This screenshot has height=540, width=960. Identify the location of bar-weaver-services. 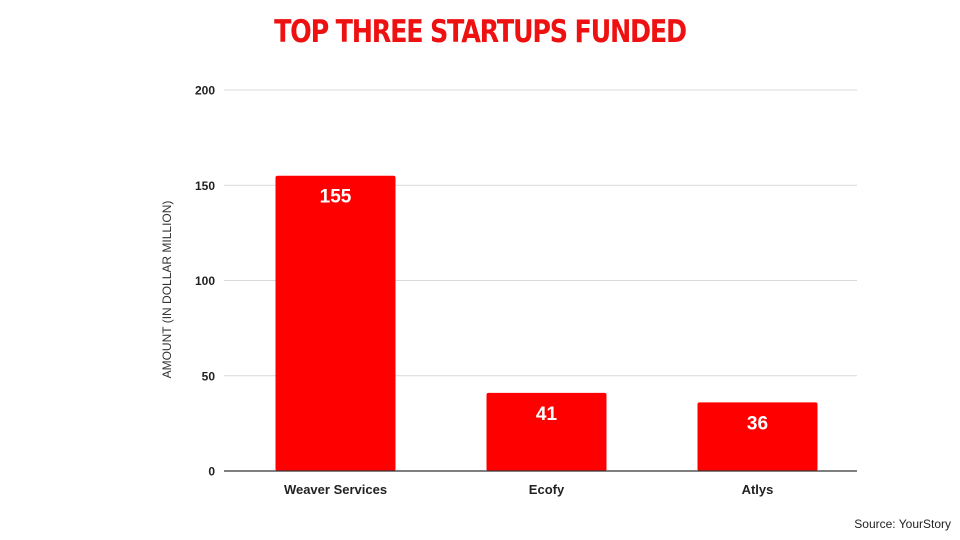
(335, 323).